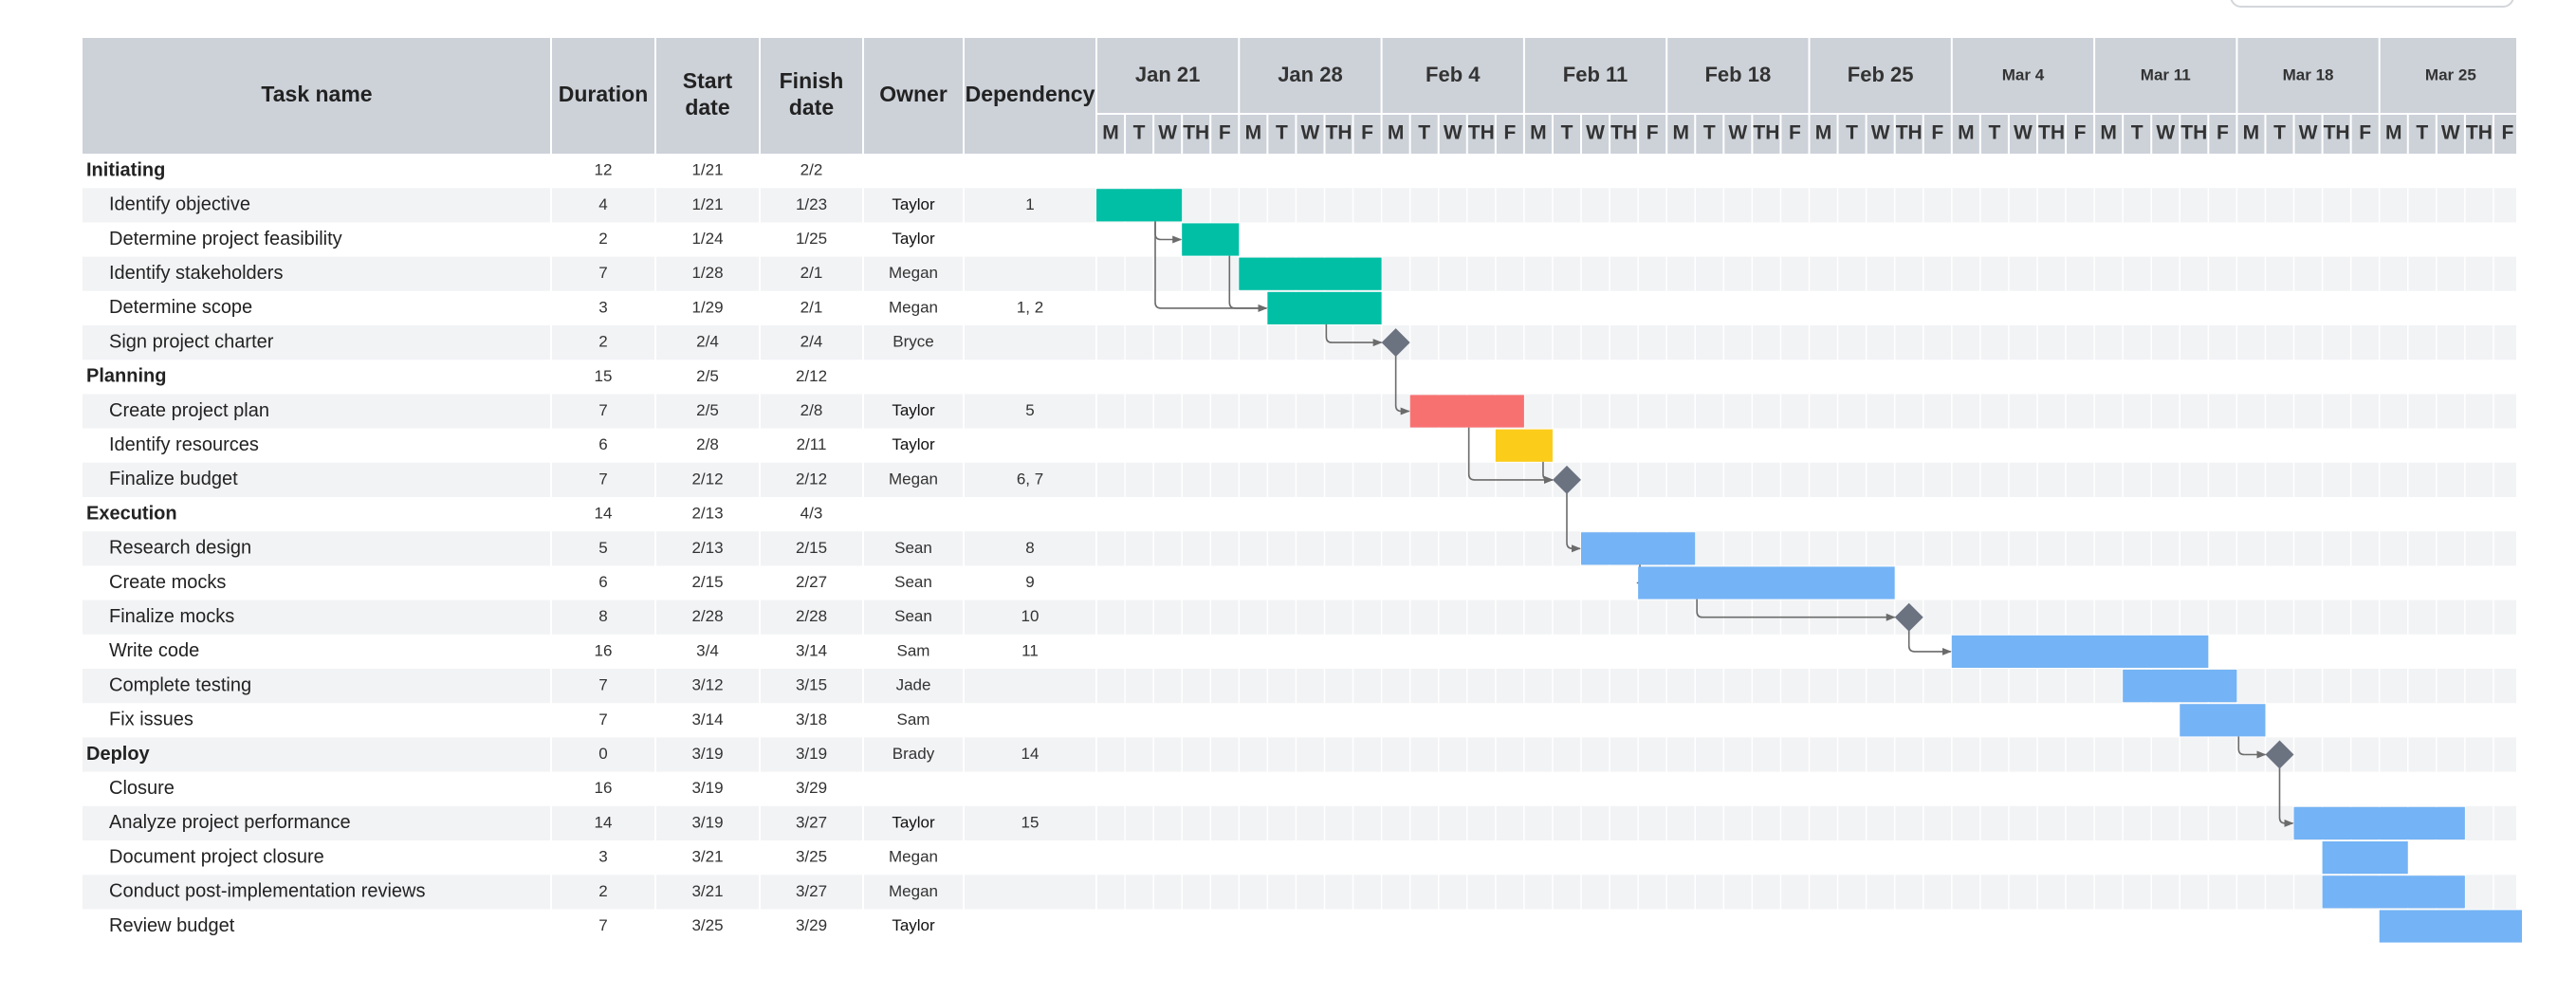 The image size is (2576, 996). I want to click on finish-date-cell: 3/14, so click(811, 650).